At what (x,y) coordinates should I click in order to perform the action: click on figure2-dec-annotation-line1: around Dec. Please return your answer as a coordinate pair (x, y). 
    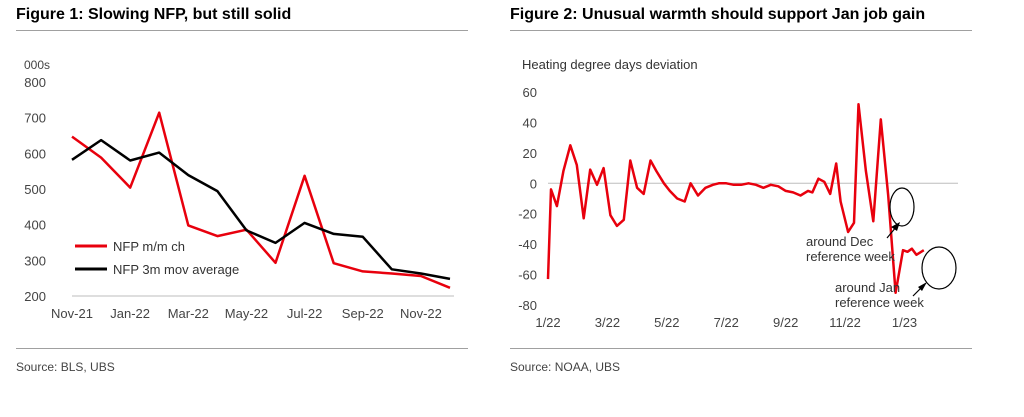
    Looking at the image, I should click on (840, 241).